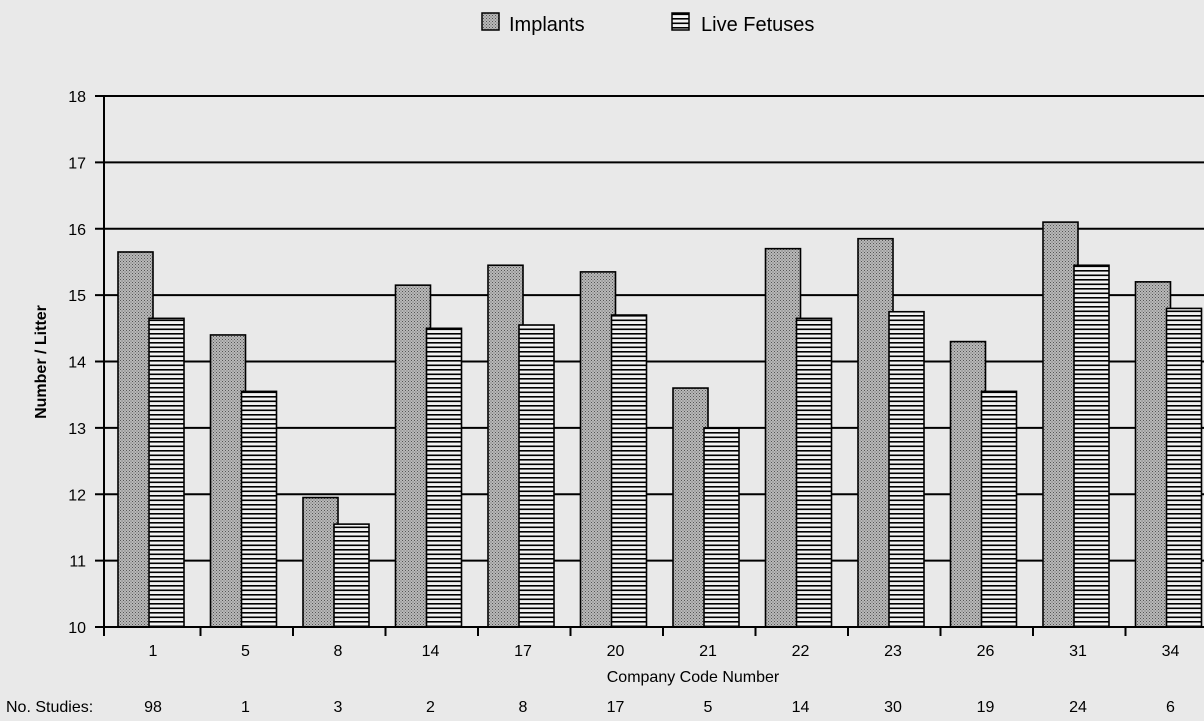  Describe the element at coordinates (153, 707) in the screenshot. I see `study-count: 98` at that location.